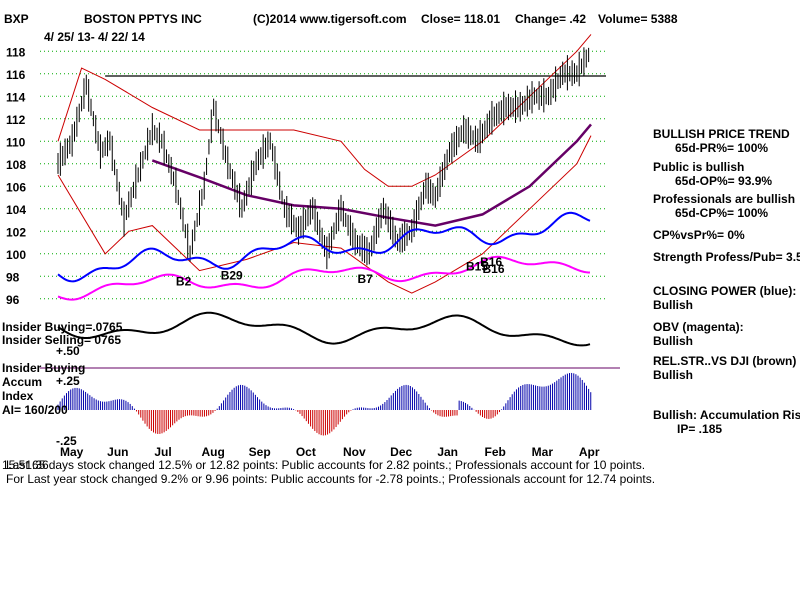 This screenshot has width=800, height=600. Describe the element at coordinates (461, 19) in the screenshot. I see `close-price: Close= 118.01` at that location.